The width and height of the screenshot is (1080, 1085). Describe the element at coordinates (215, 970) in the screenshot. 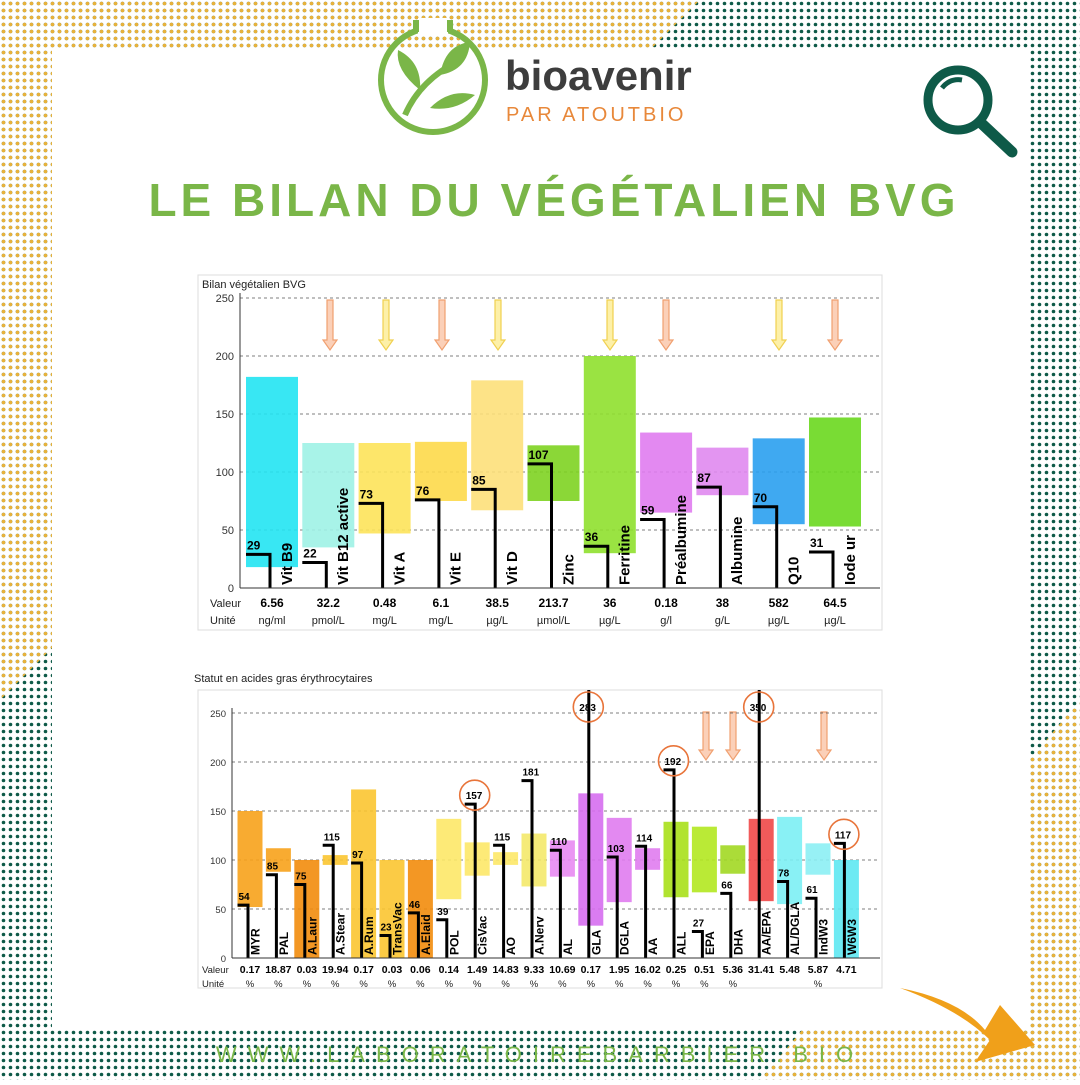

I see `row-label: Valeur` at that location.